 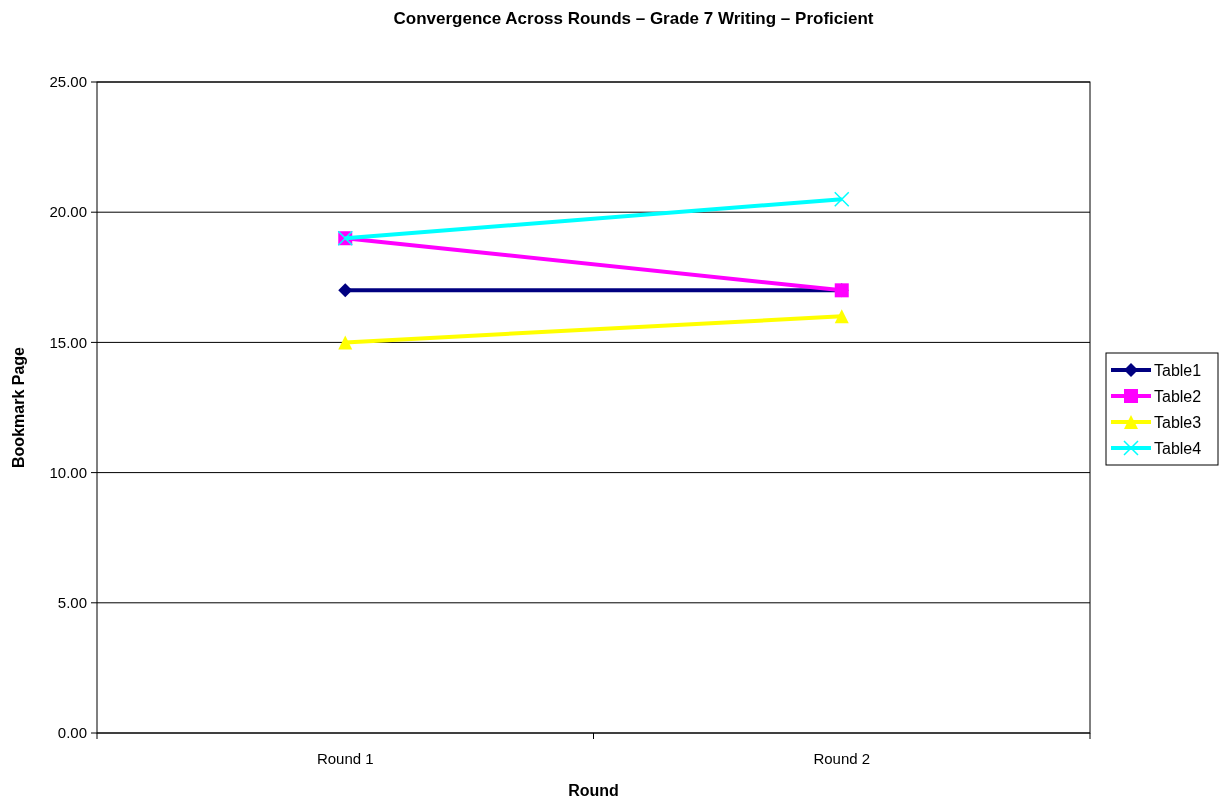 I want to click on legend-label: Table4, so click(x=1178, y=448).